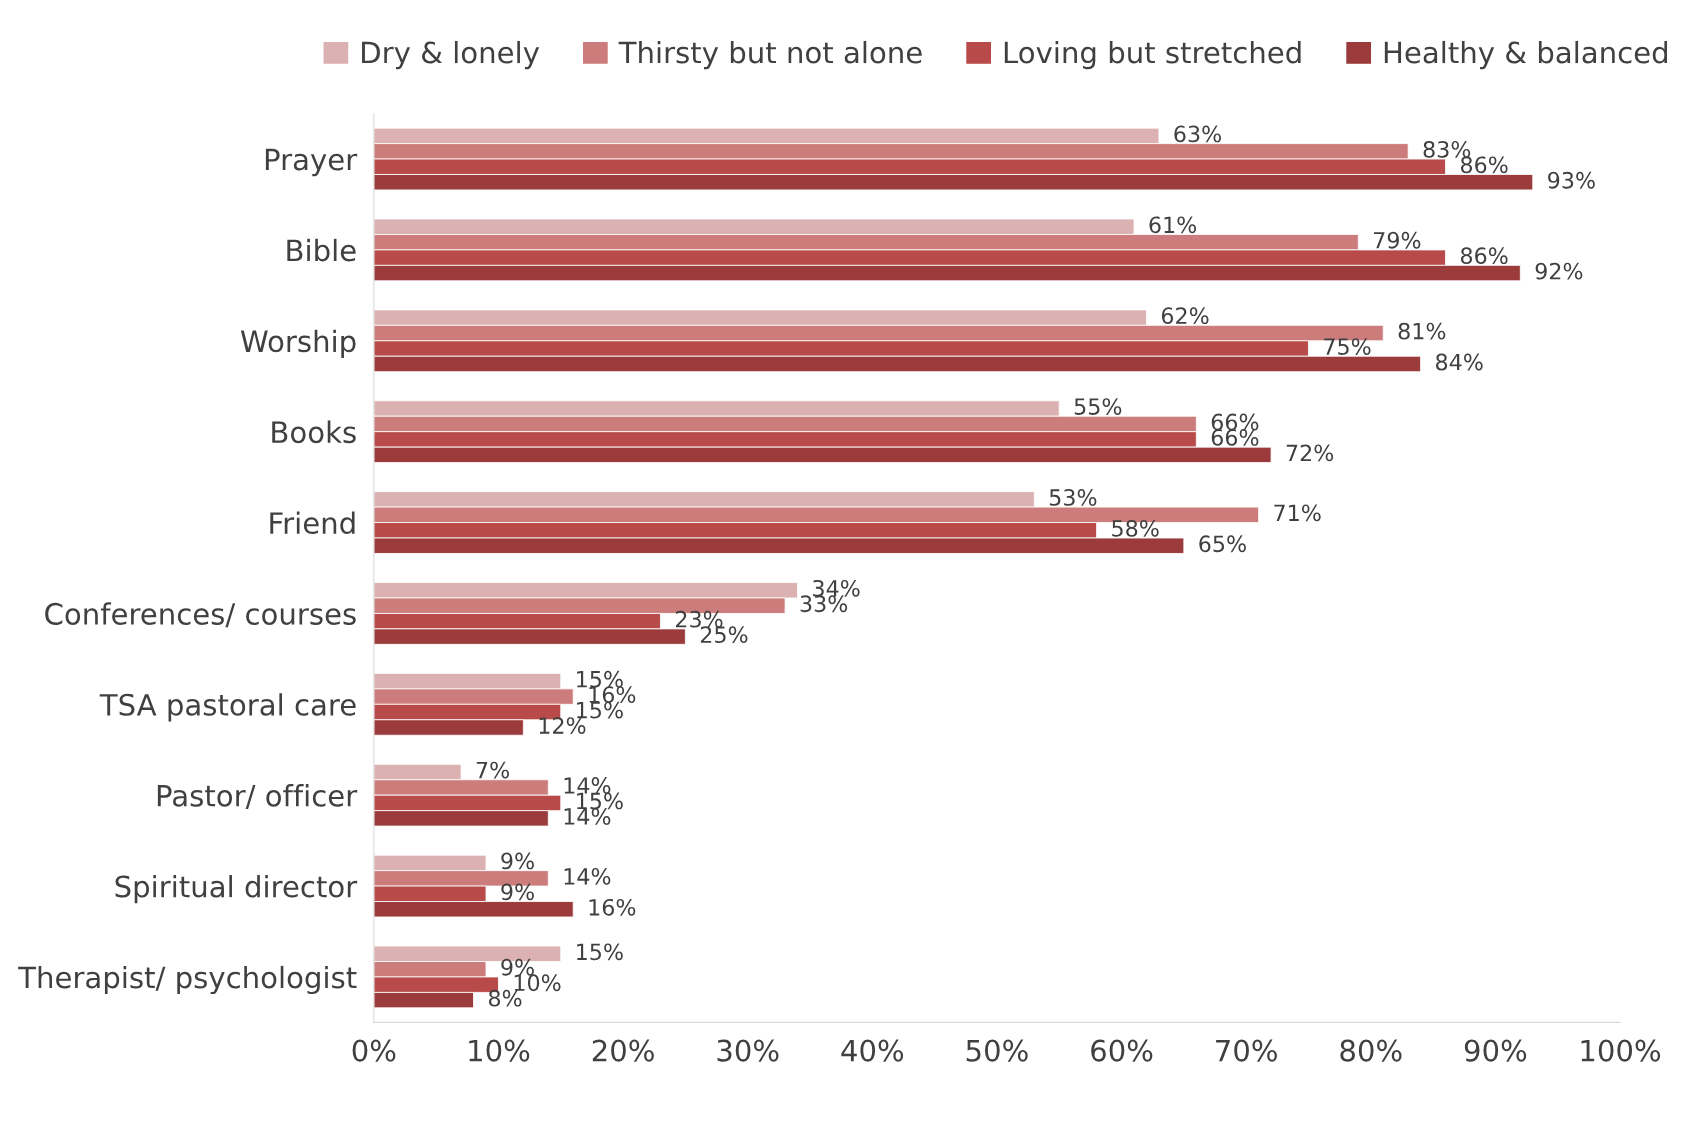 This screenshot has height=1136, width=1684. I want to click on data-label: 72%, so click(1310, 453).